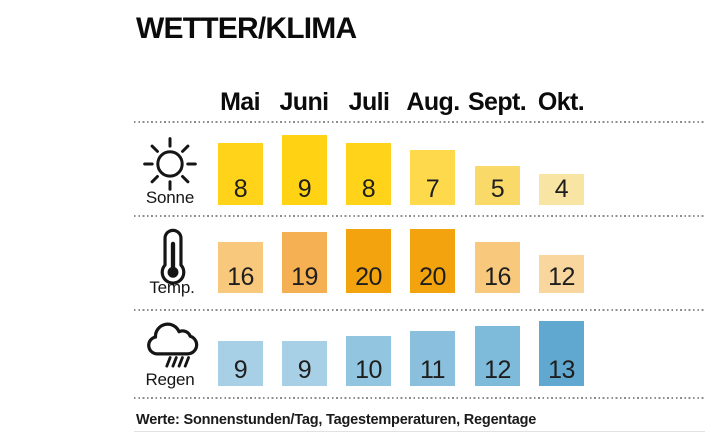 This screenshot has width=712, height=448. What do you see at coordinates (561, 353) in the screenshot?
I see `bar-regen-okt: 13` at bounding box center [561, 353].